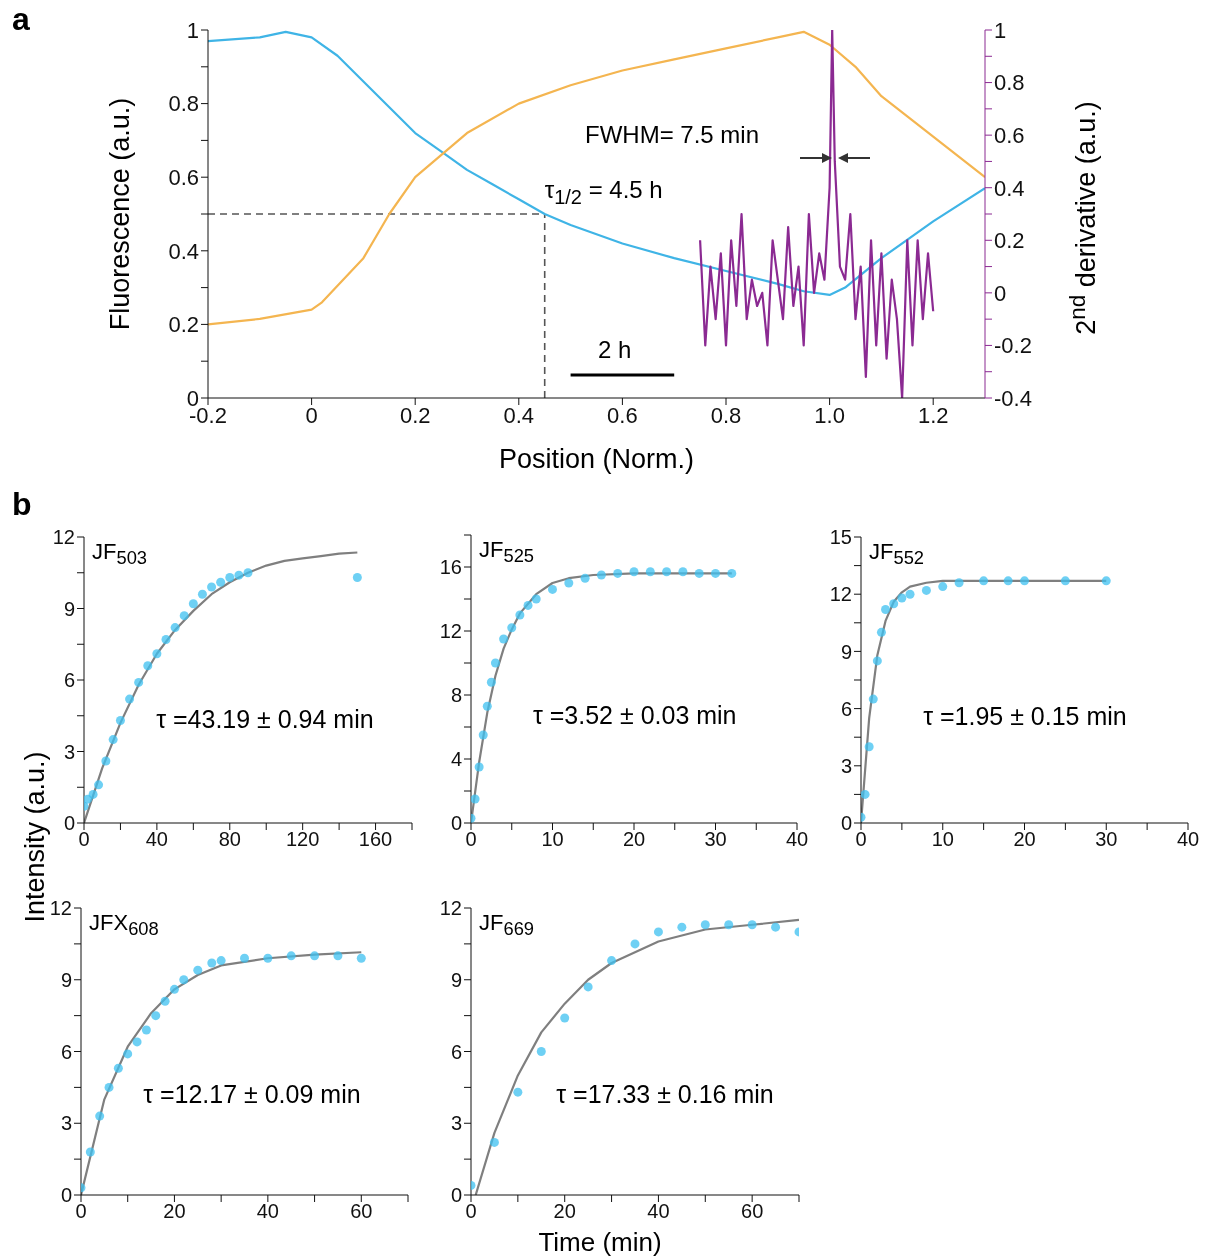  What do you see at coordinates (192, 30) in the screenshot?
I see `y-tick-label: 1` at bounding box center [192, 30].